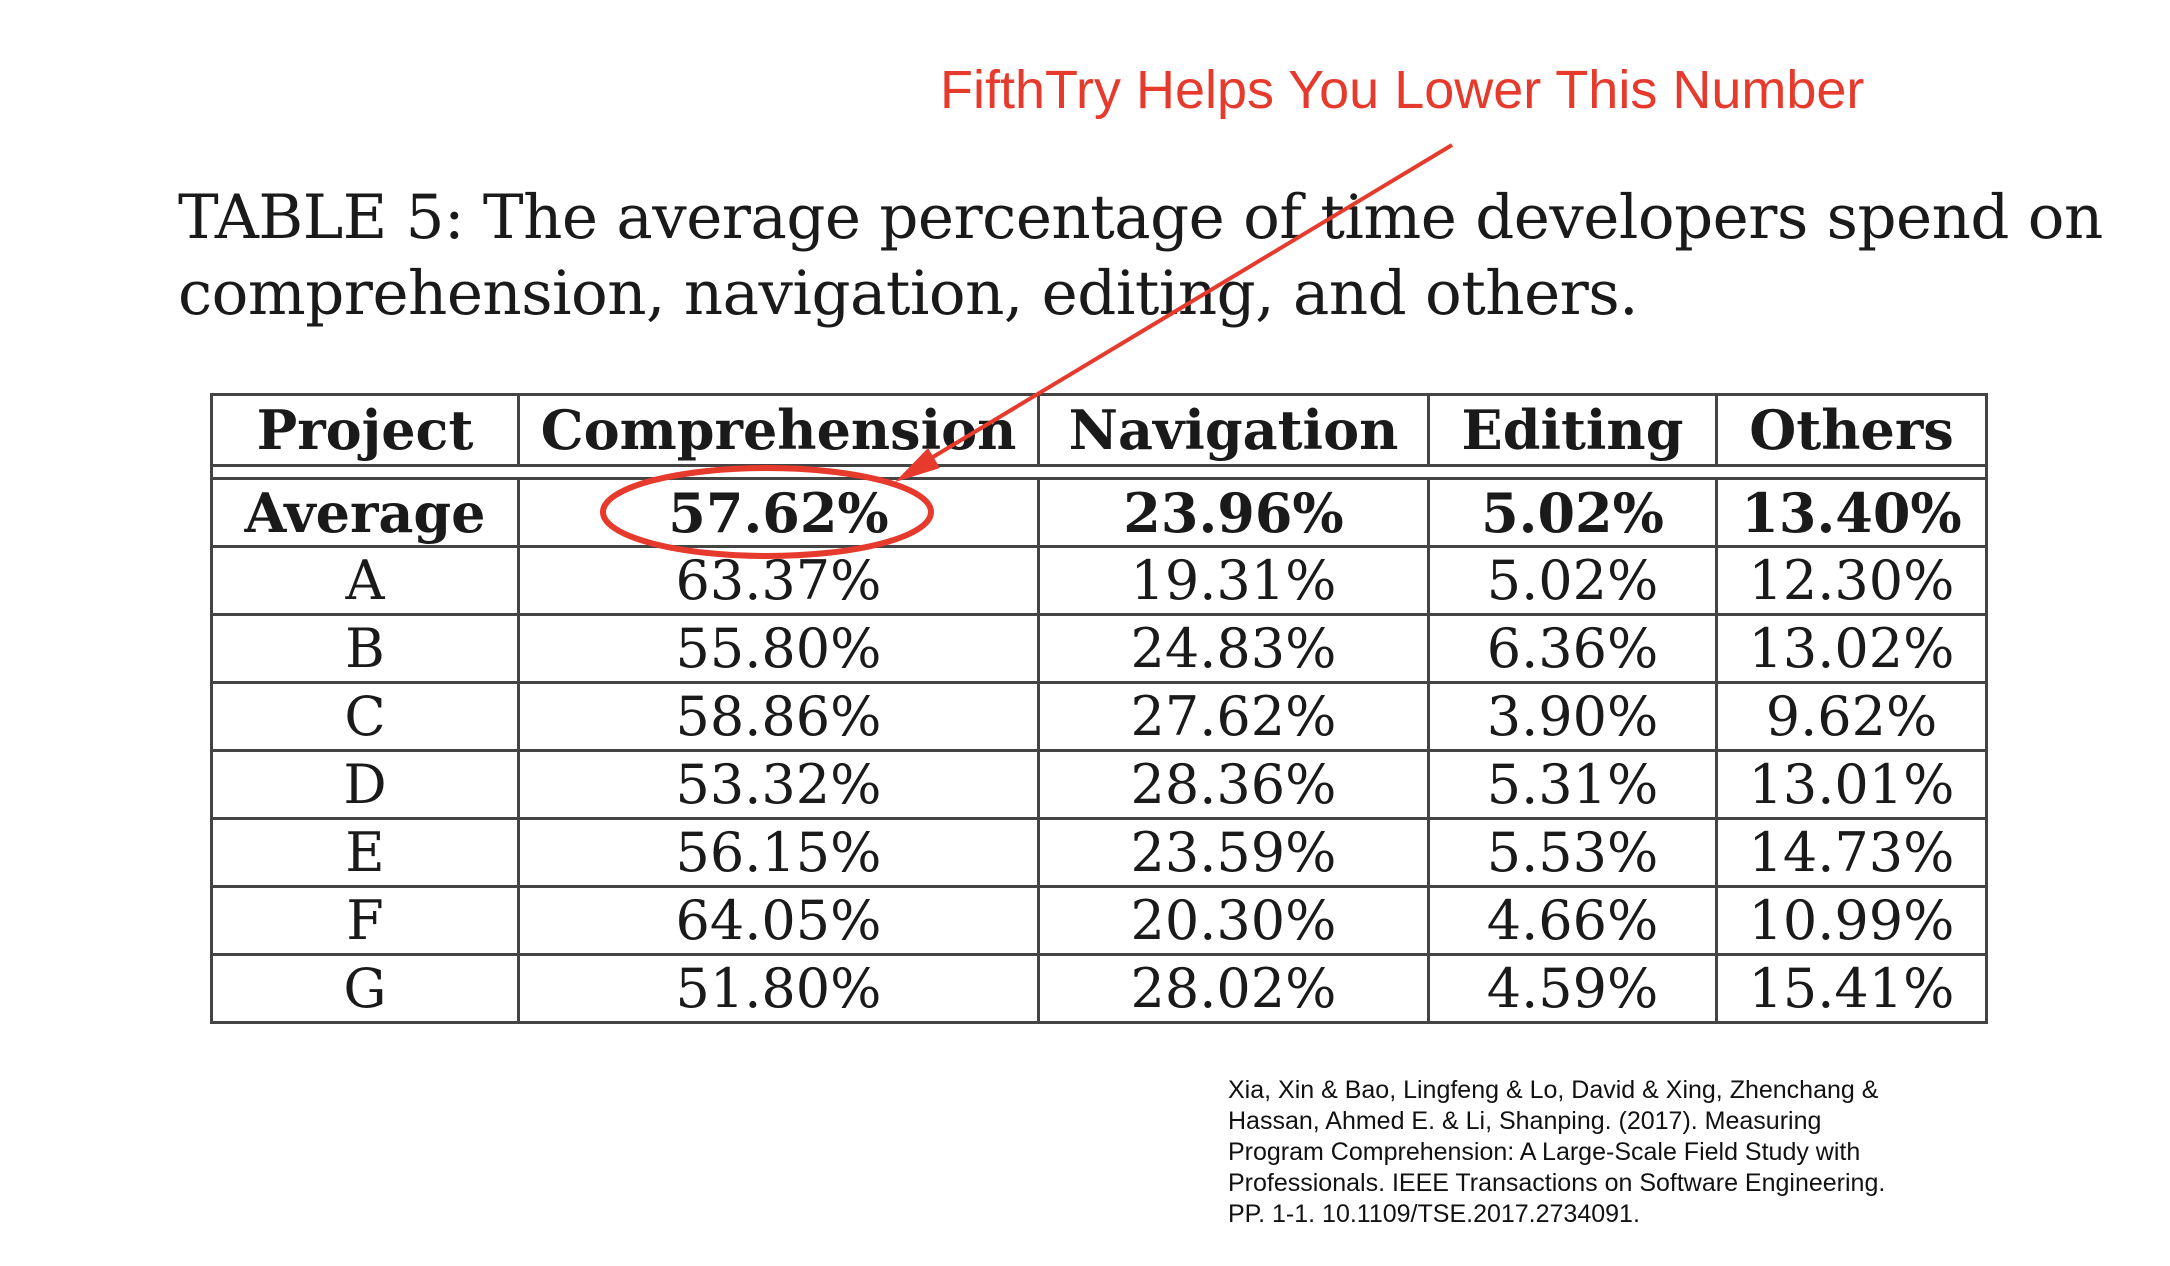 Image resolution: width=2170 pixels, height=1266 pixels. Describe the element at coordinates (1572, 580) in the screenshot. I see `cell-editing: 5.02%` at that location.